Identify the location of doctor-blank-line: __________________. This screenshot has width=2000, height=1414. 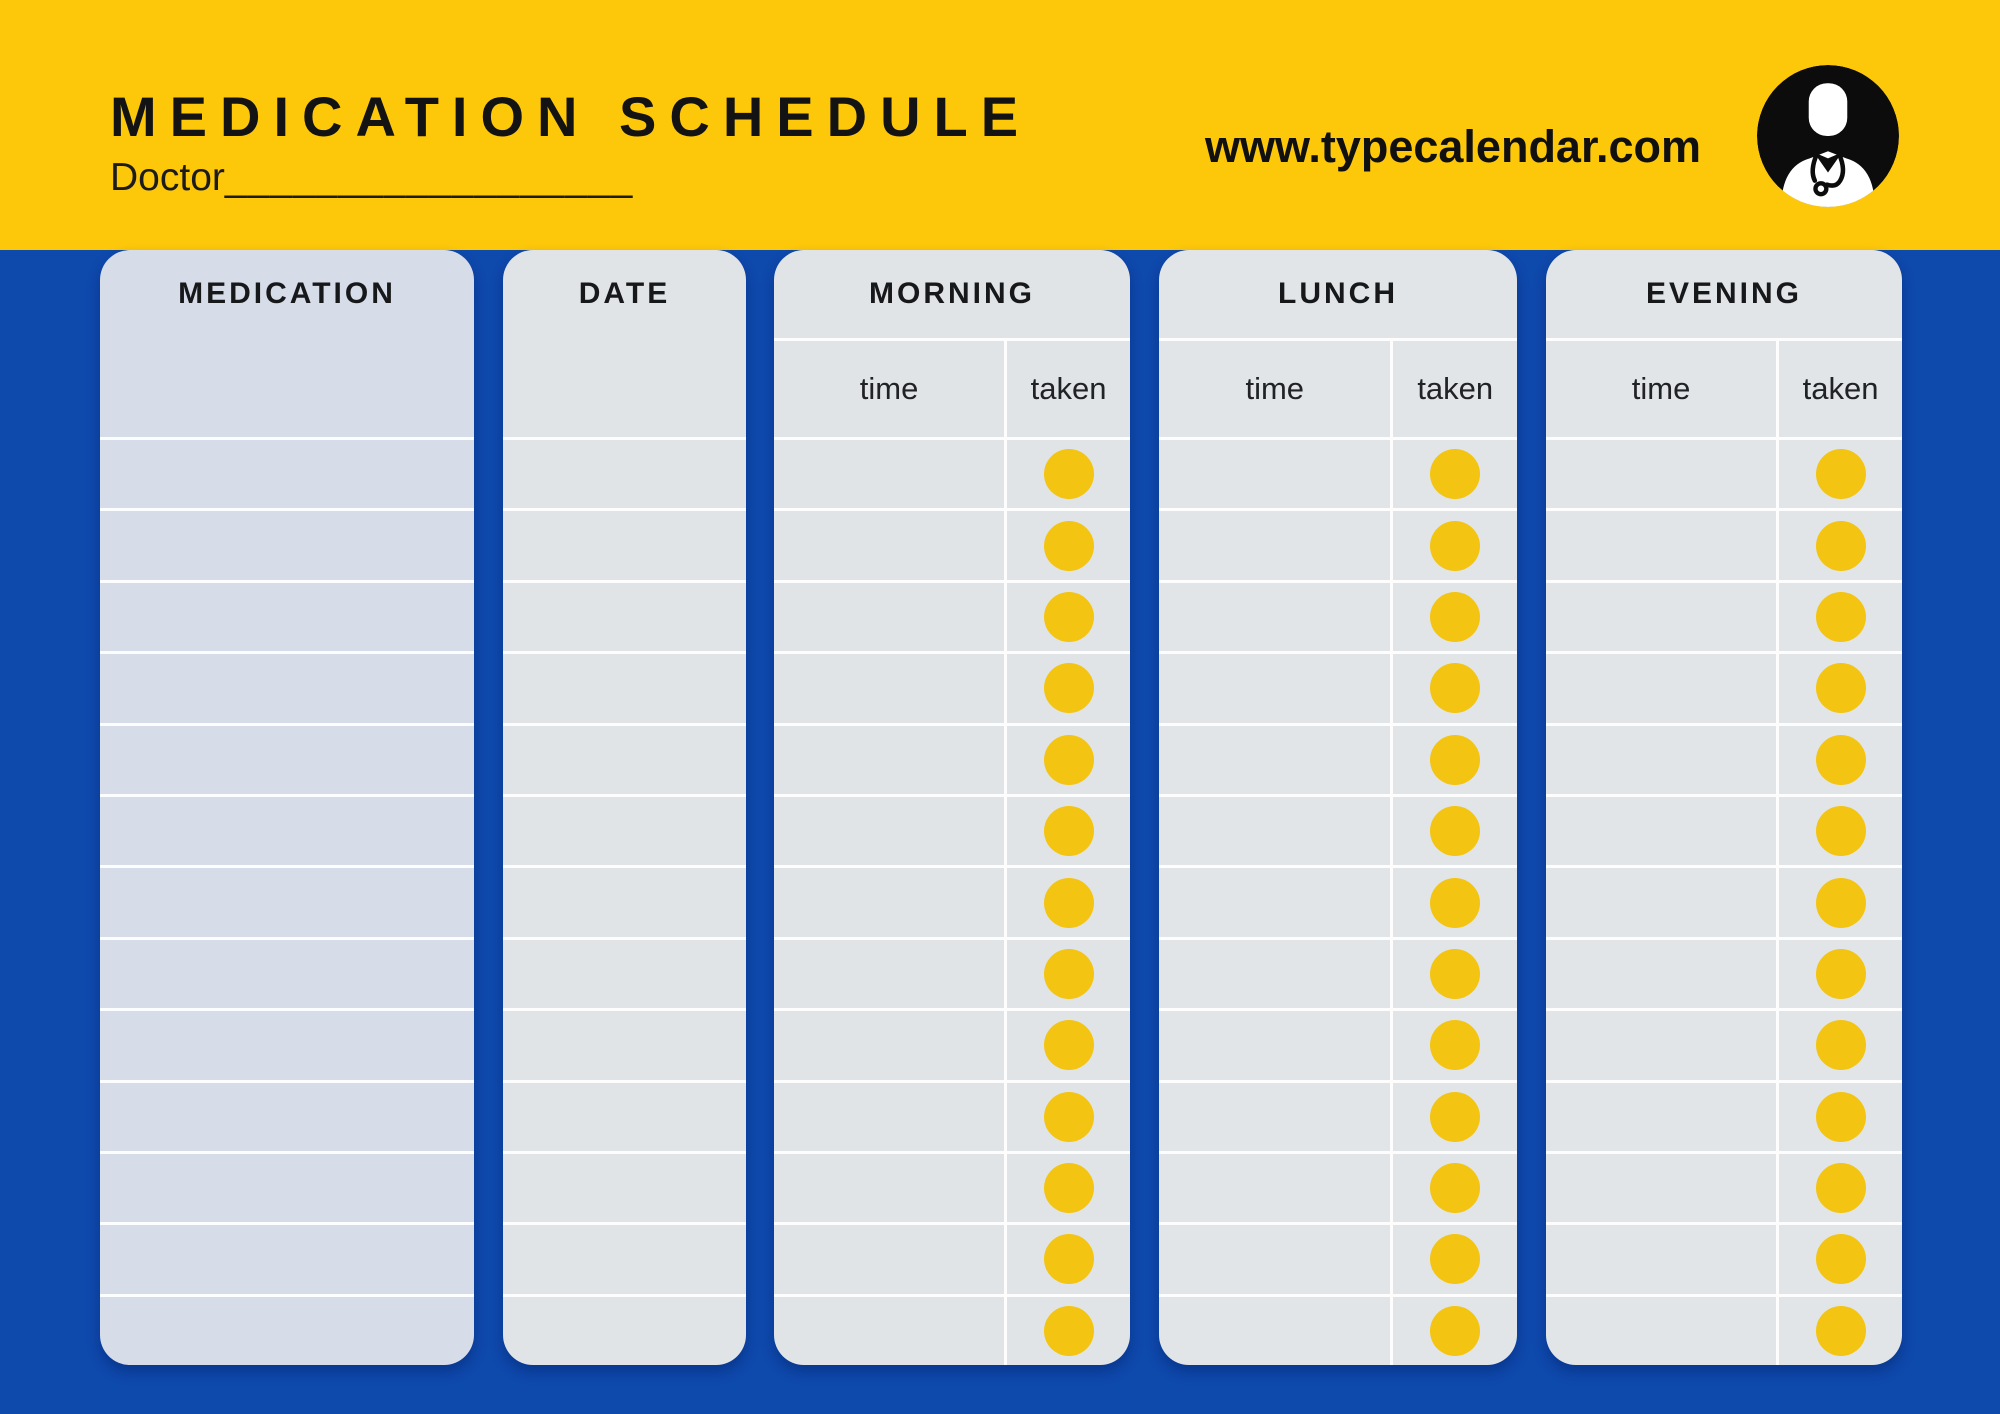
(429, 177).